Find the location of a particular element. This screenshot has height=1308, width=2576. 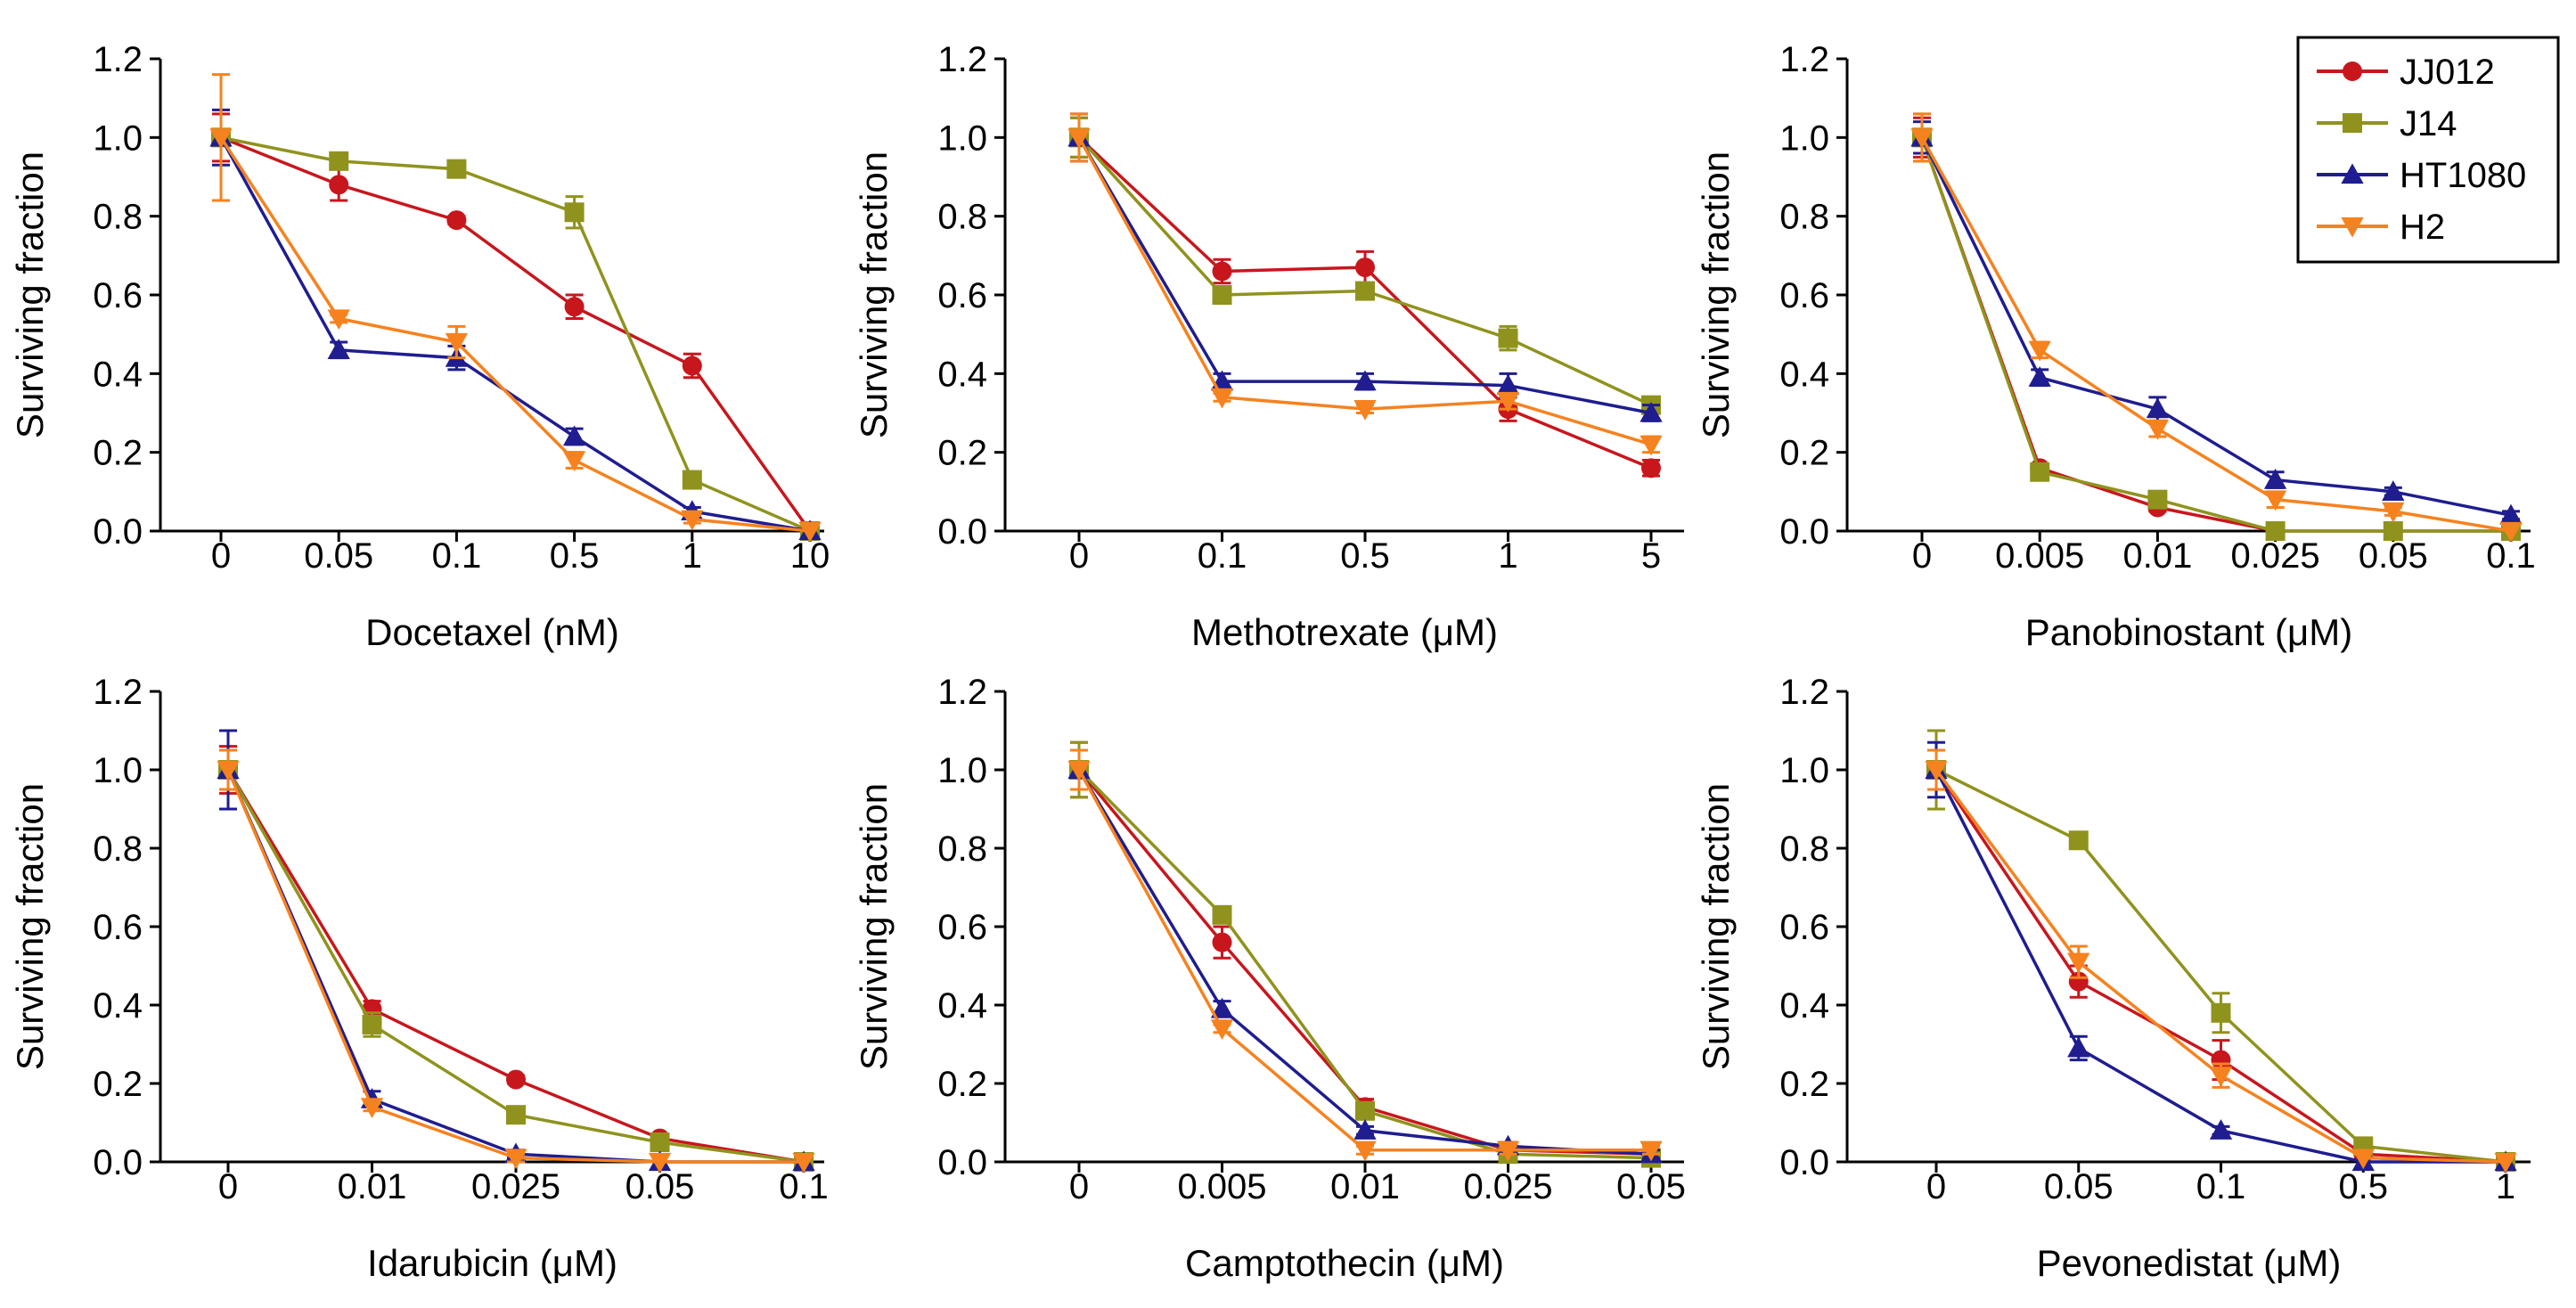

x-tick-label: 10 is located at coordinates (810, 556).